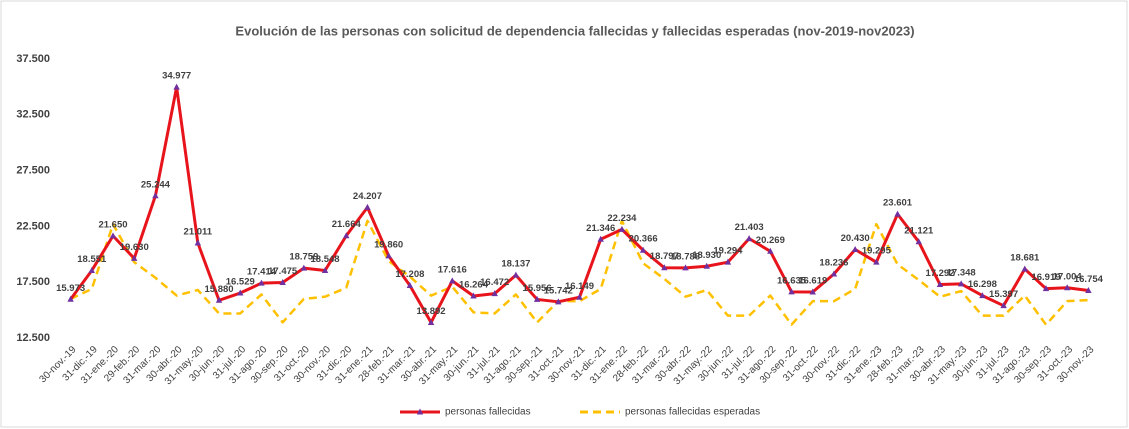 This screenshot has height=429, width=1129. What do you see at coordinates (303, 257) in the screenshot?
I see `data-label: 18.759` at bounding box center [303, 257].